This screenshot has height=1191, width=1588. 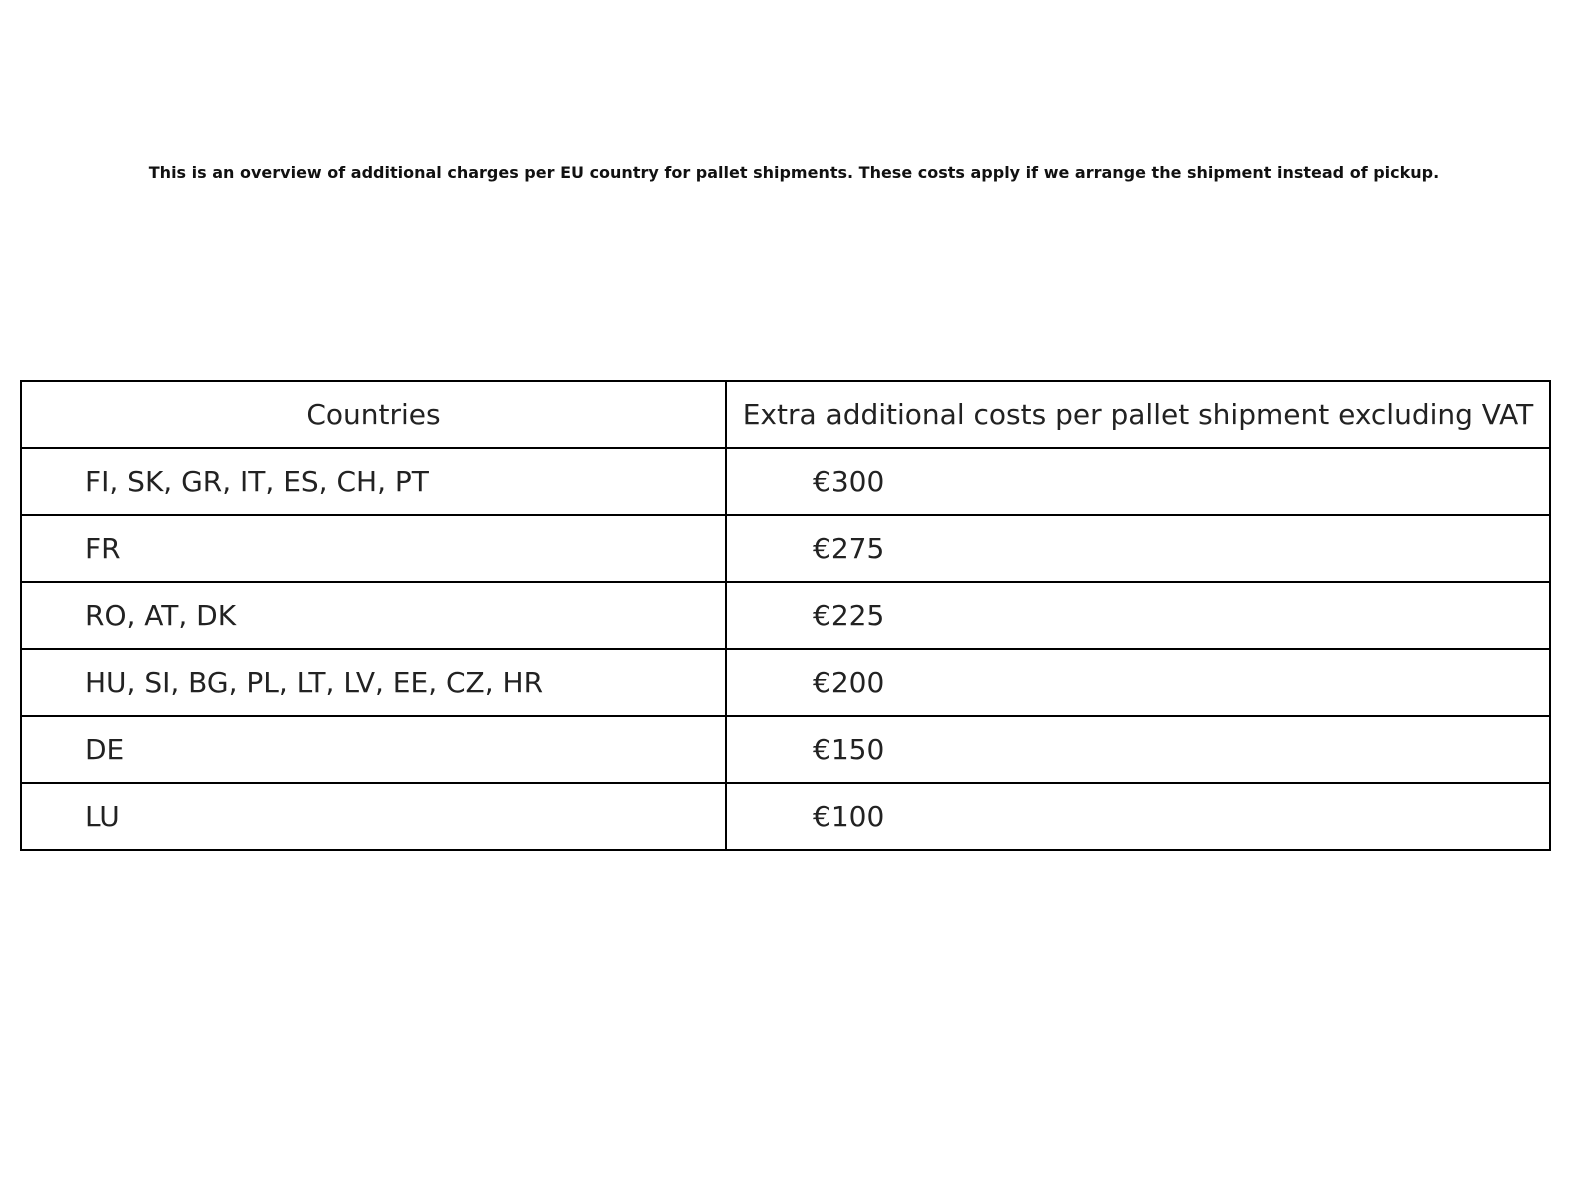 What do you see at coordinates (373, 615) in the screenshot?
I see `countries-cell: RO, AT, DK` at bounding box center [373, 615].